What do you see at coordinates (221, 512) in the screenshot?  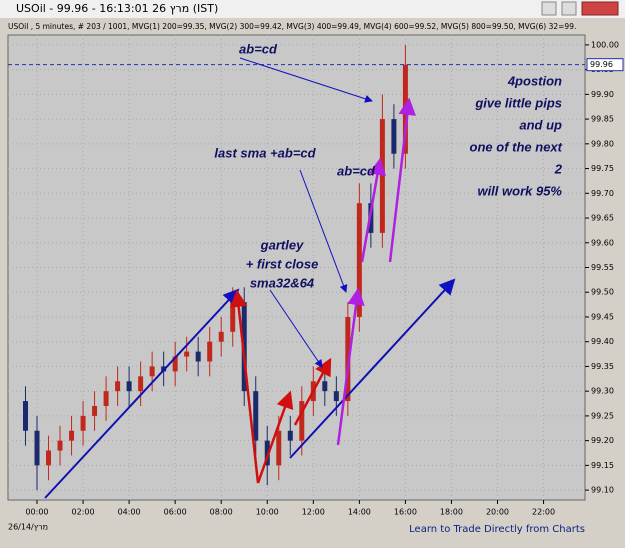 I see `x-tick-label: 08:00` at bounding box center [221, 512].